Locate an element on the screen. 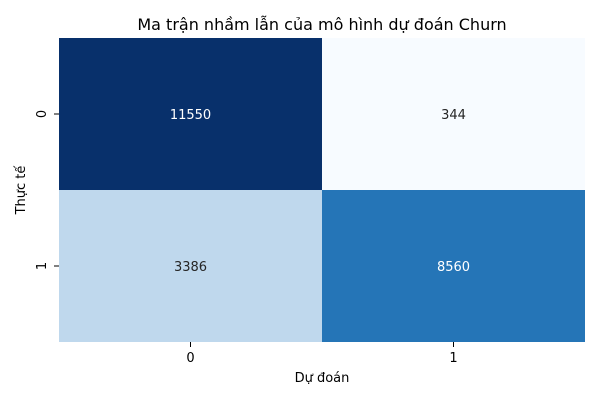  y-tick-label-1: 1 is located at coordinates (42, 266).